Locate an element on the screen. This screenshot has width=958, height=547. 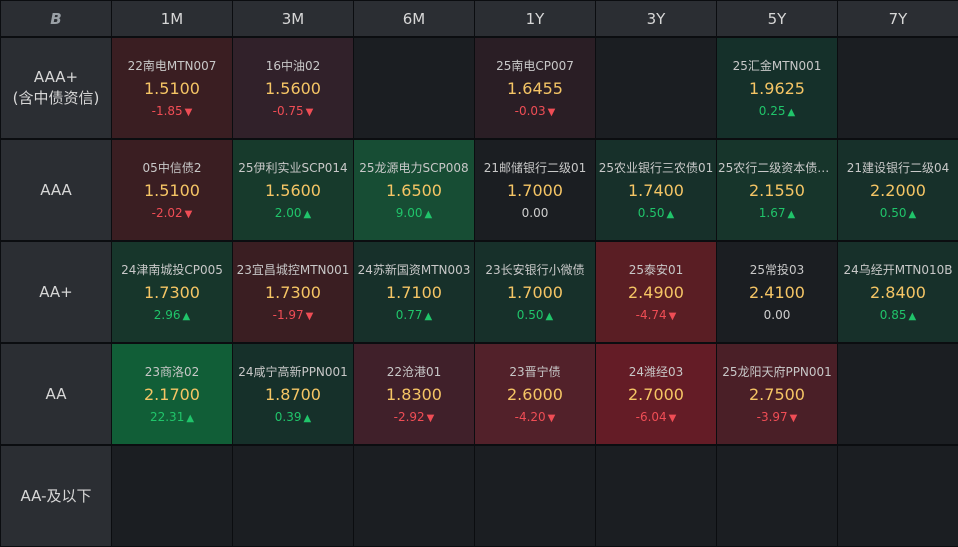
bond-name: 25常投03 is located at coordinates (777, 269).